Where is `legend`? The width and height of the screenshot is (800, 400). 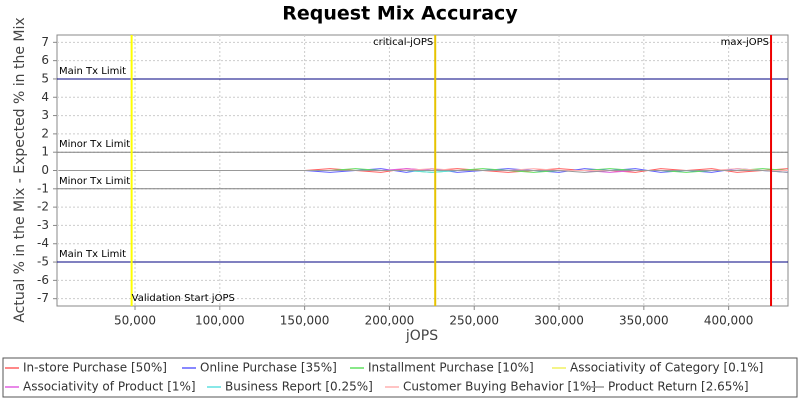 legend is located at coordinates (400, 377).